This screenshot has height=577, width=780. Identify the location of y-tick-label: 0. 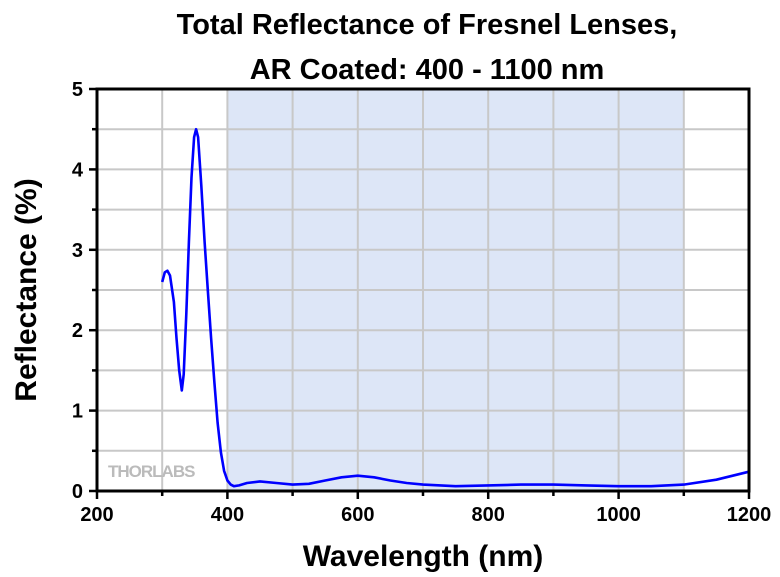
(77, 492).